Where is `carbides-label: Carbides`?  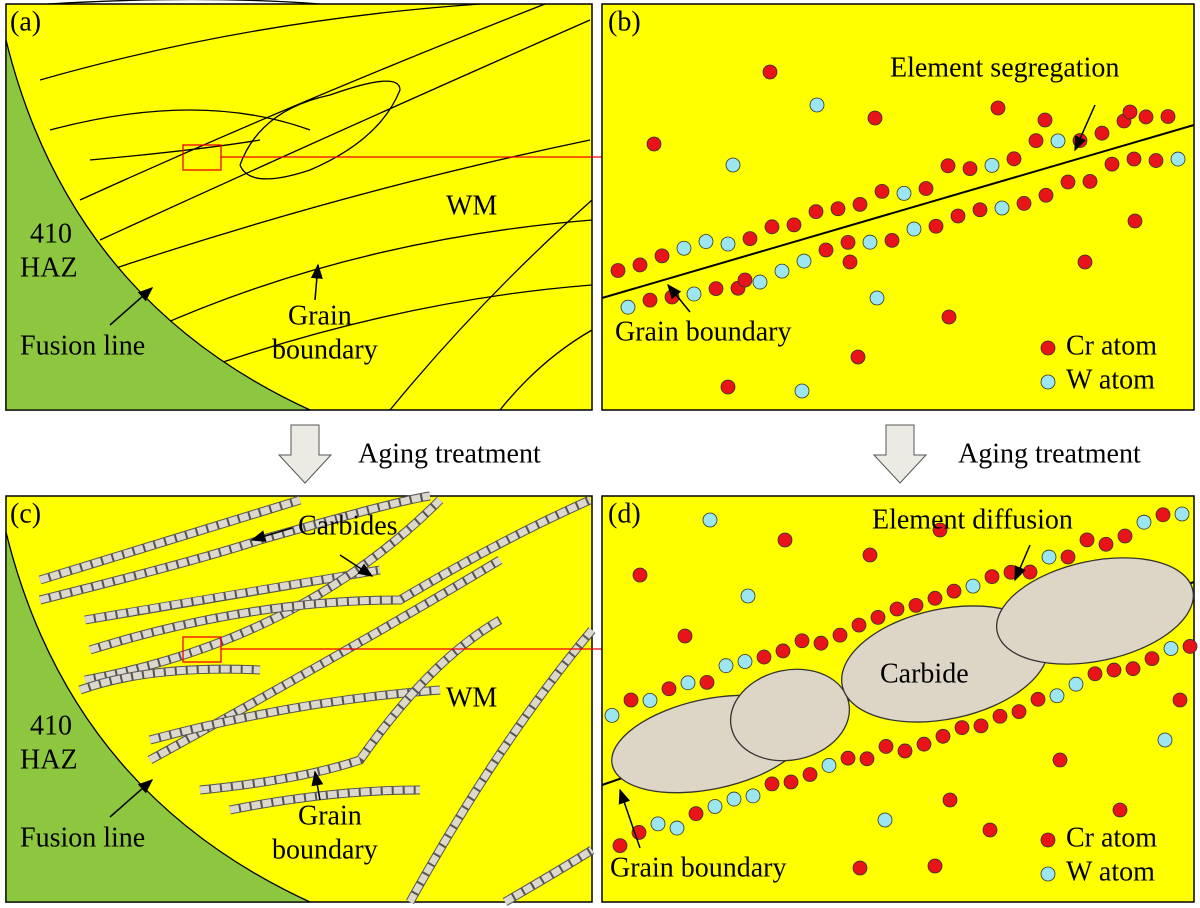 carbides-label: Carbides is located at coordinates (348, 525).